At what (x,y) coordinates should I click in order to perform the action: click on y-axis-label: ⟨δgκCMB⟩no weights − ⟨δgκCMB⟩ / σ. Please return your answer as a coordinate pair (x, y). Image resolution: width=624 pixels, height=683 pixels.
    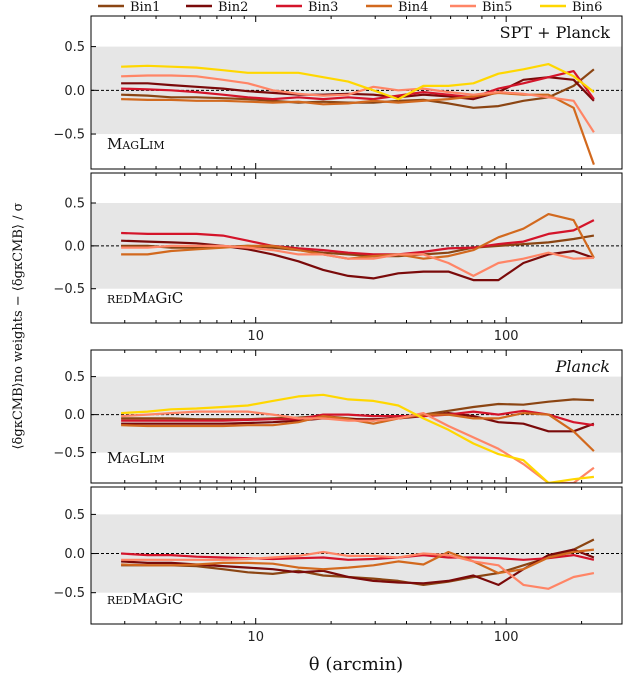
    Looking at the image, I should click on (18, 325).